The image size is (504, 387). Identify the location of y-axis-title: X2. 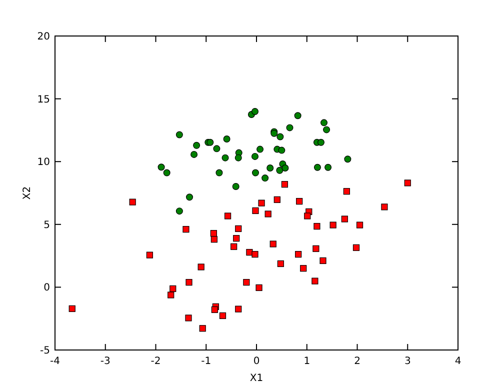
(27, 193).